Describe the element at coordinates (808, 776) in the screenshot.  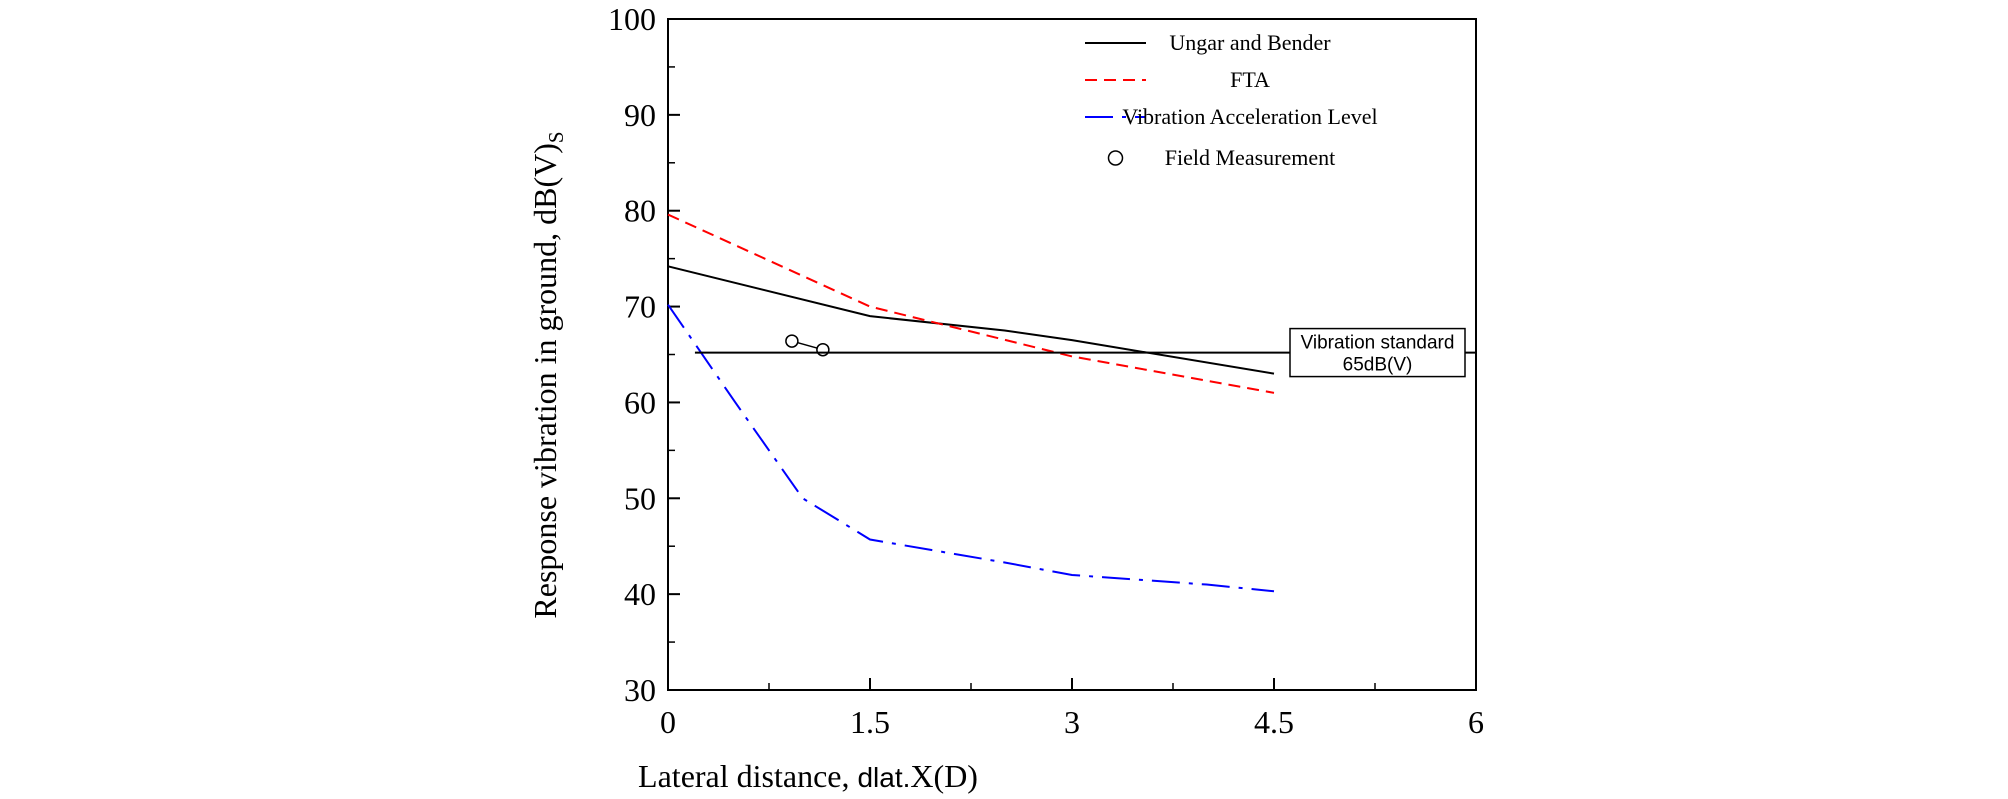
I see `x-axis-title: Lateral distance, dlat.X(D)` at that location.